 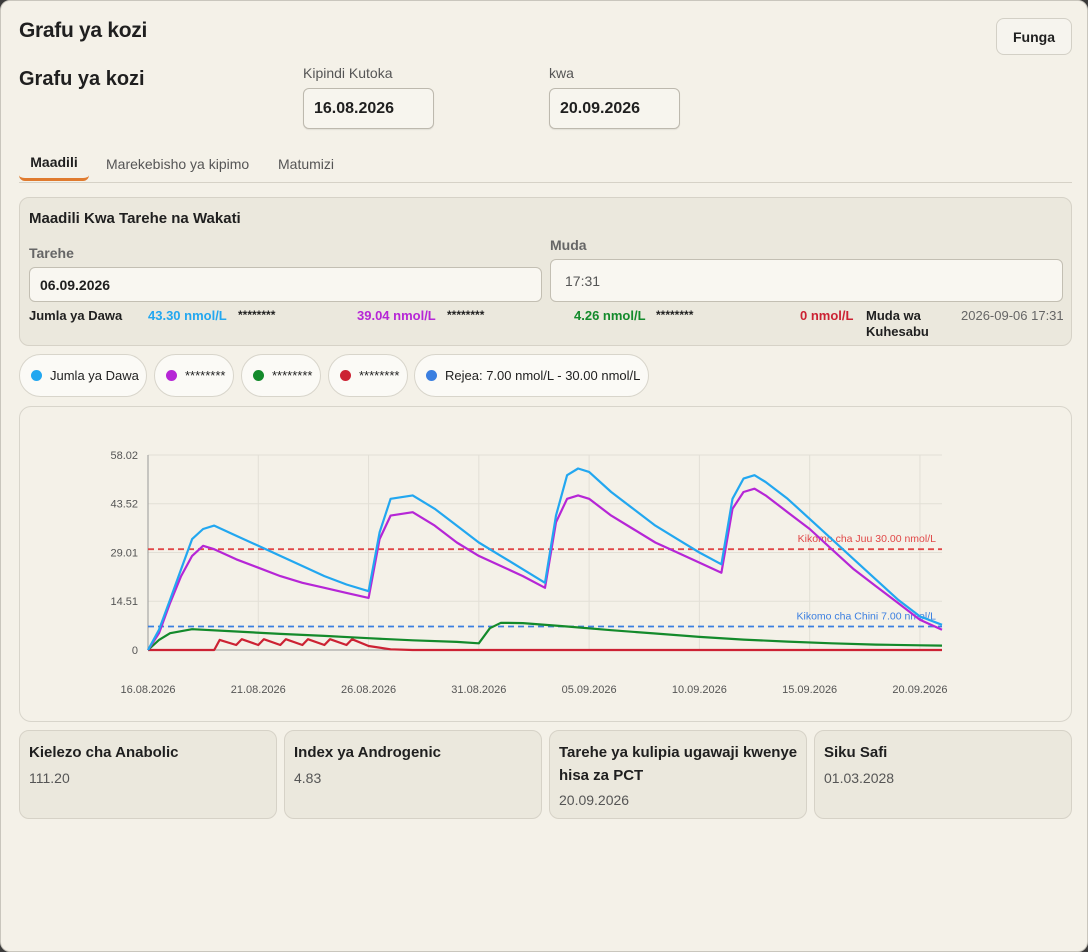 I want to click on stat-clean-date: Siku Safi 01.03.2028, so click(x=943, y=774).